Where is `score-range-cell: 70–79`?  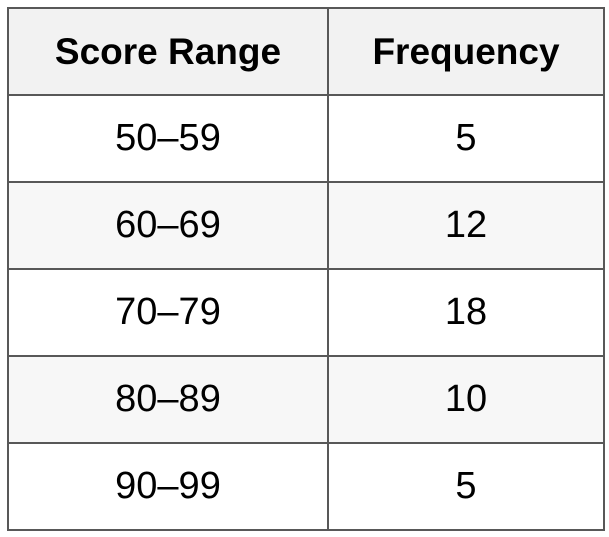
score-range-cell: 70–79 is located at coordinates (168, 312).